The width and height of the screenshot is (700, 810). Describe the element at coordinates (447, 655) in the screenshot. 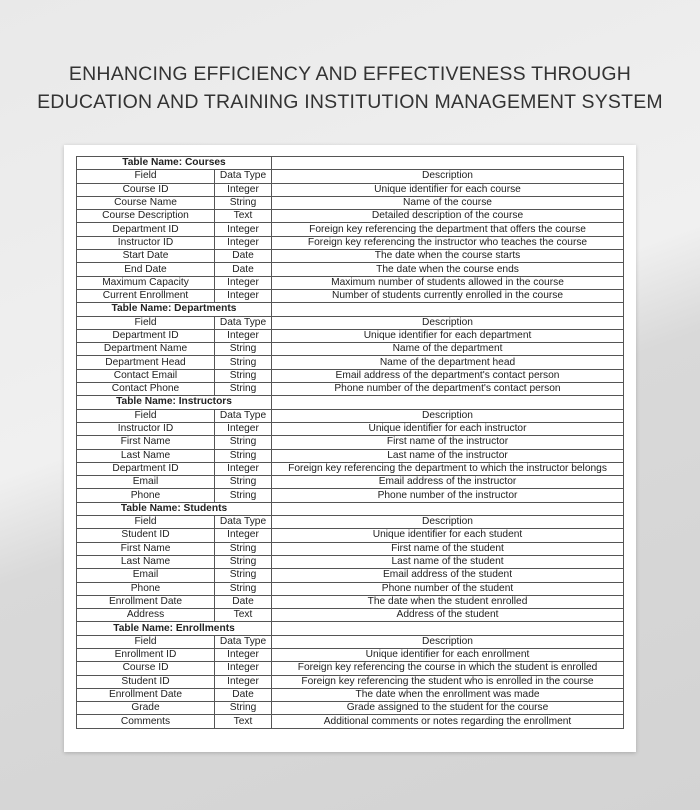

I see `description-cell: Unique identifier for each enrollment` at that location.